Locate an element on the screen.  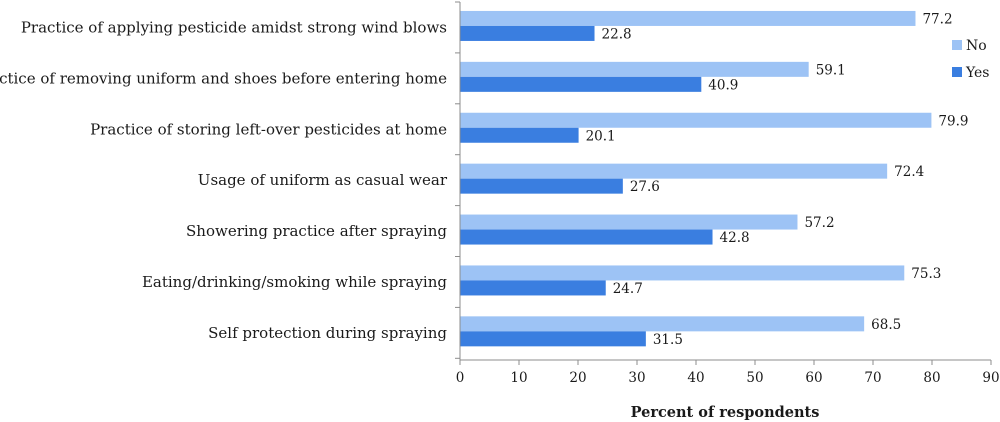
x-tick-label-8: 80 is located at coordinates (931, 378).